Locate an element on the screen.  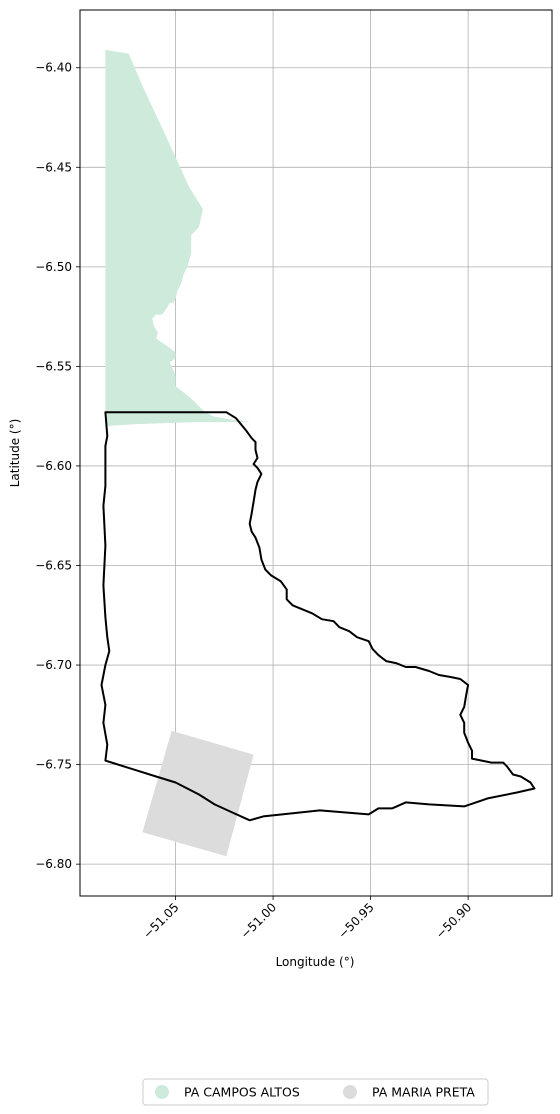
x-tick-label: −50.90 is located at coordinates (453, 920).